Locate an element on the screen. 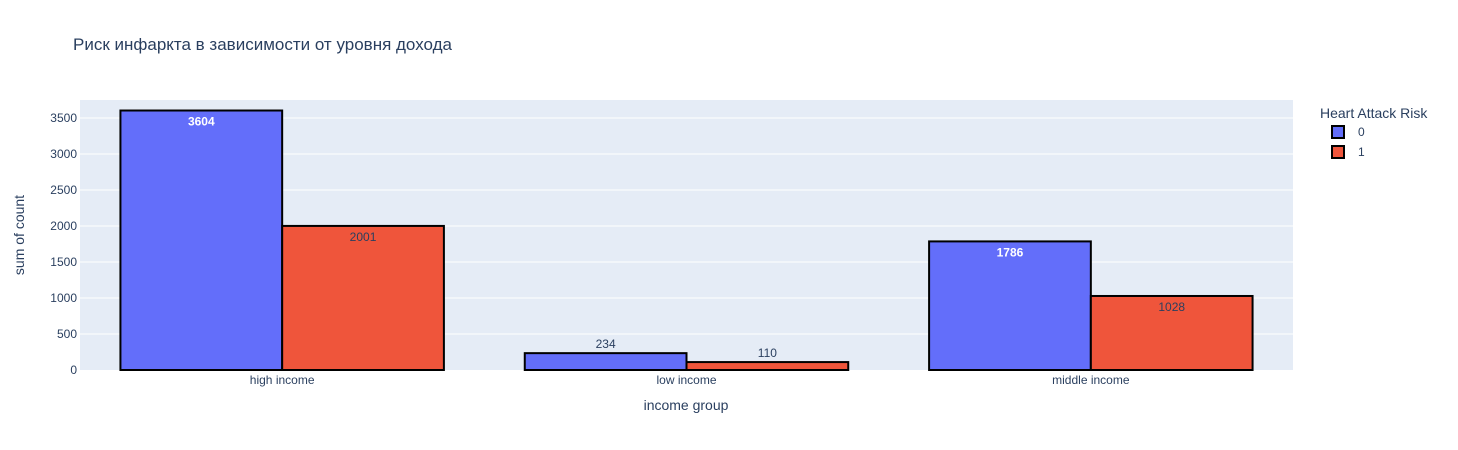 This screenshot has height=450, width=1458. x-tick-label: high income is located at coordinates (282, 380).